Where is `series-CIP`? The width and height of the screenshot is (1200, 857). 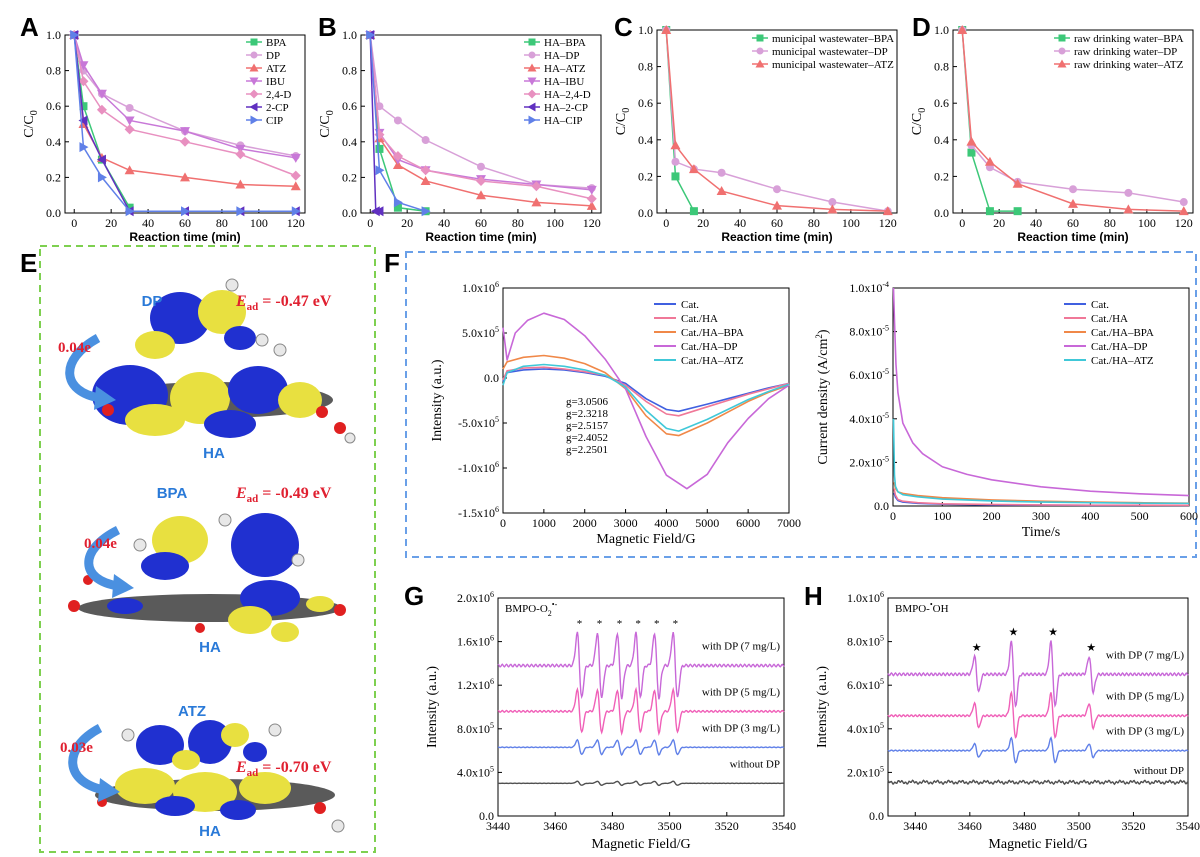
series-CIP is located at coordinates (185, 123).